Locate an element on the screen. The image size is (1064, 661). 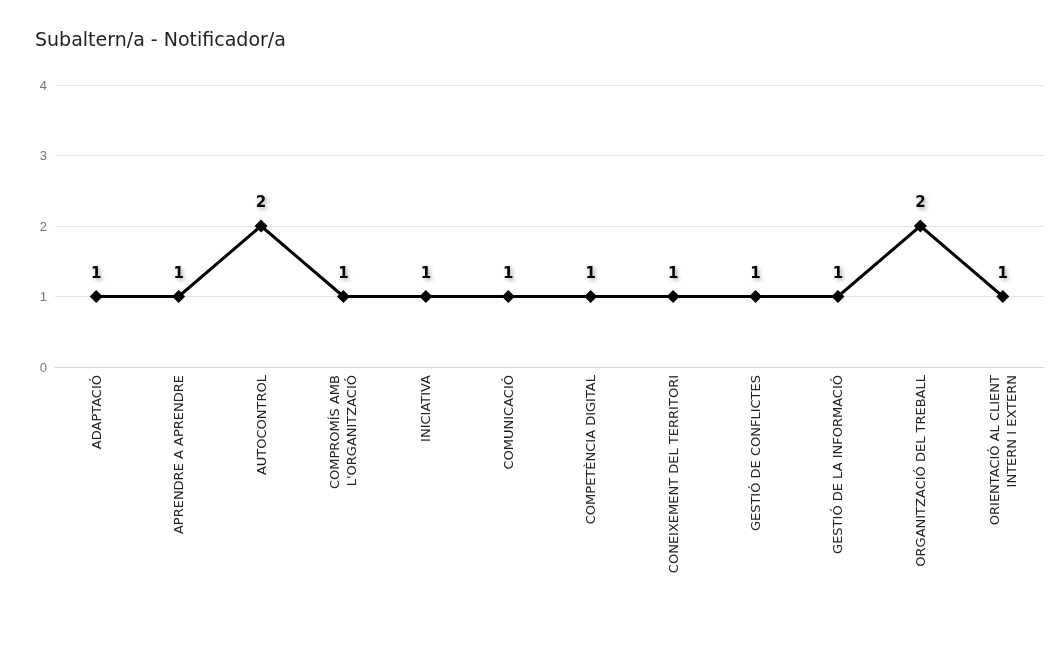
x-tick-label: ORIENTACIÓ AL CLIENT INTERN I EXTERN is located at coordinates (1002, 450).